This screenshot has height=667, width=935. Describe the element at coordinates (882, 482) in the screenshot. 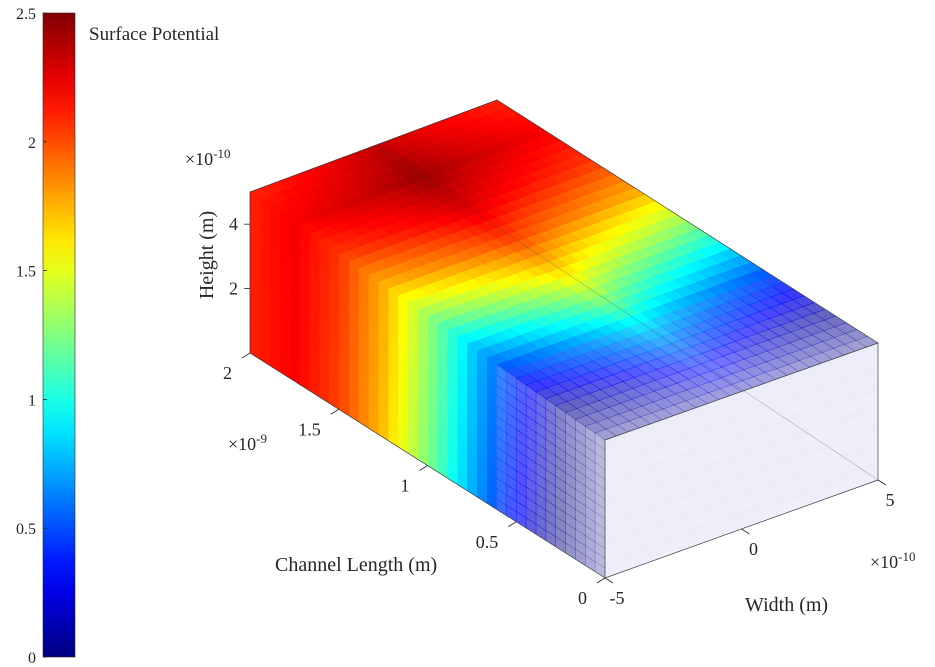

I see `y-tick-mark` at that location.